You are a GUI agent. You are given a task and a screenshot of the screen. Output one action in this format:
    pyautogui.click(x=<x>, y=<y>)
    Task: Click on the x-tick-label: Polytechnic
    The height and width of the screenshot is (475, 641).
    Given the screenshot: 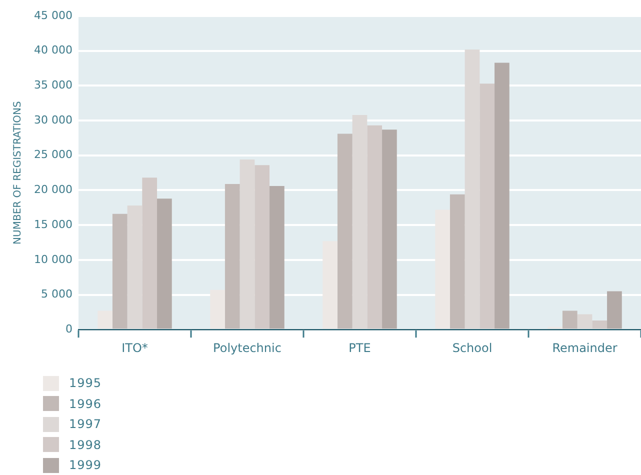 What is the action you would take?
    pyautogui.click(x=247, y=347)
    